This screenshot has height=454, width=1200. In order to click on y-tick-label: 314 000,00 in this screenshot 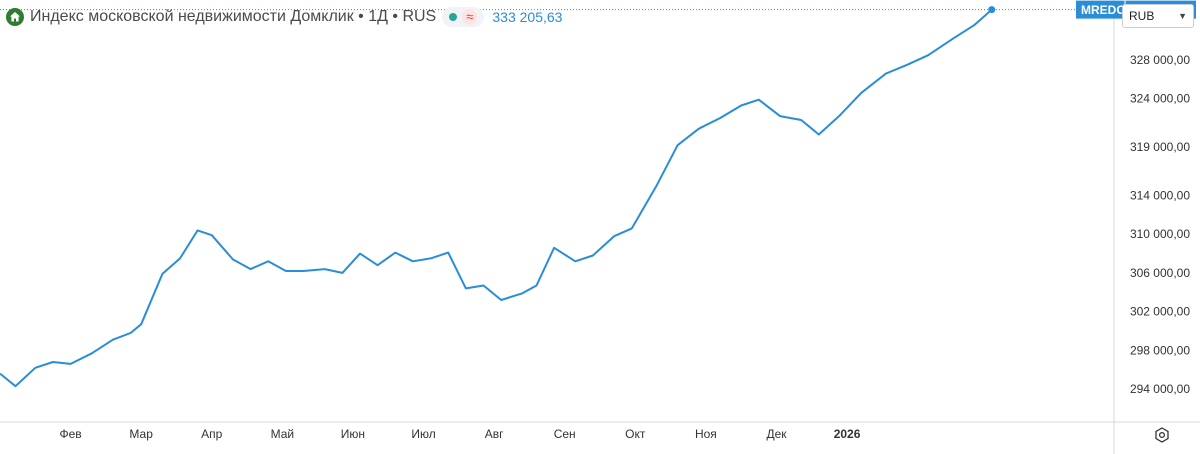, I will do `click(1160, 196)`.